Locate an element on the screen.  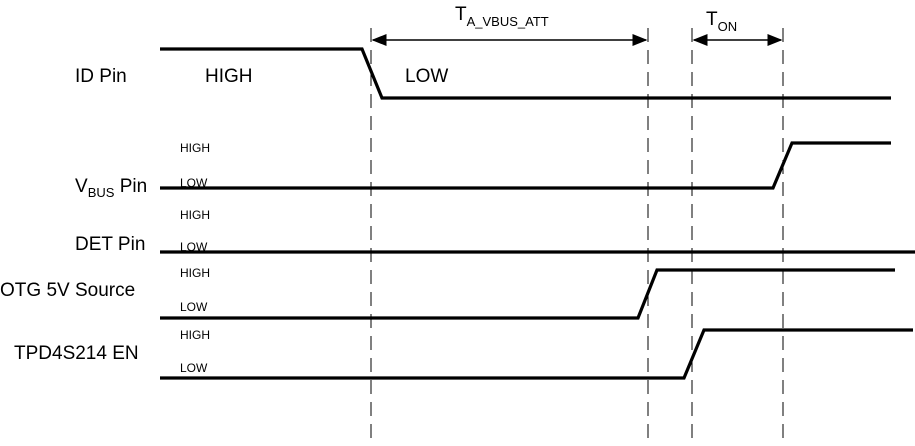
signal-label-otg-5v-source: OTG 5V Source is located at coordinates (67, 290).